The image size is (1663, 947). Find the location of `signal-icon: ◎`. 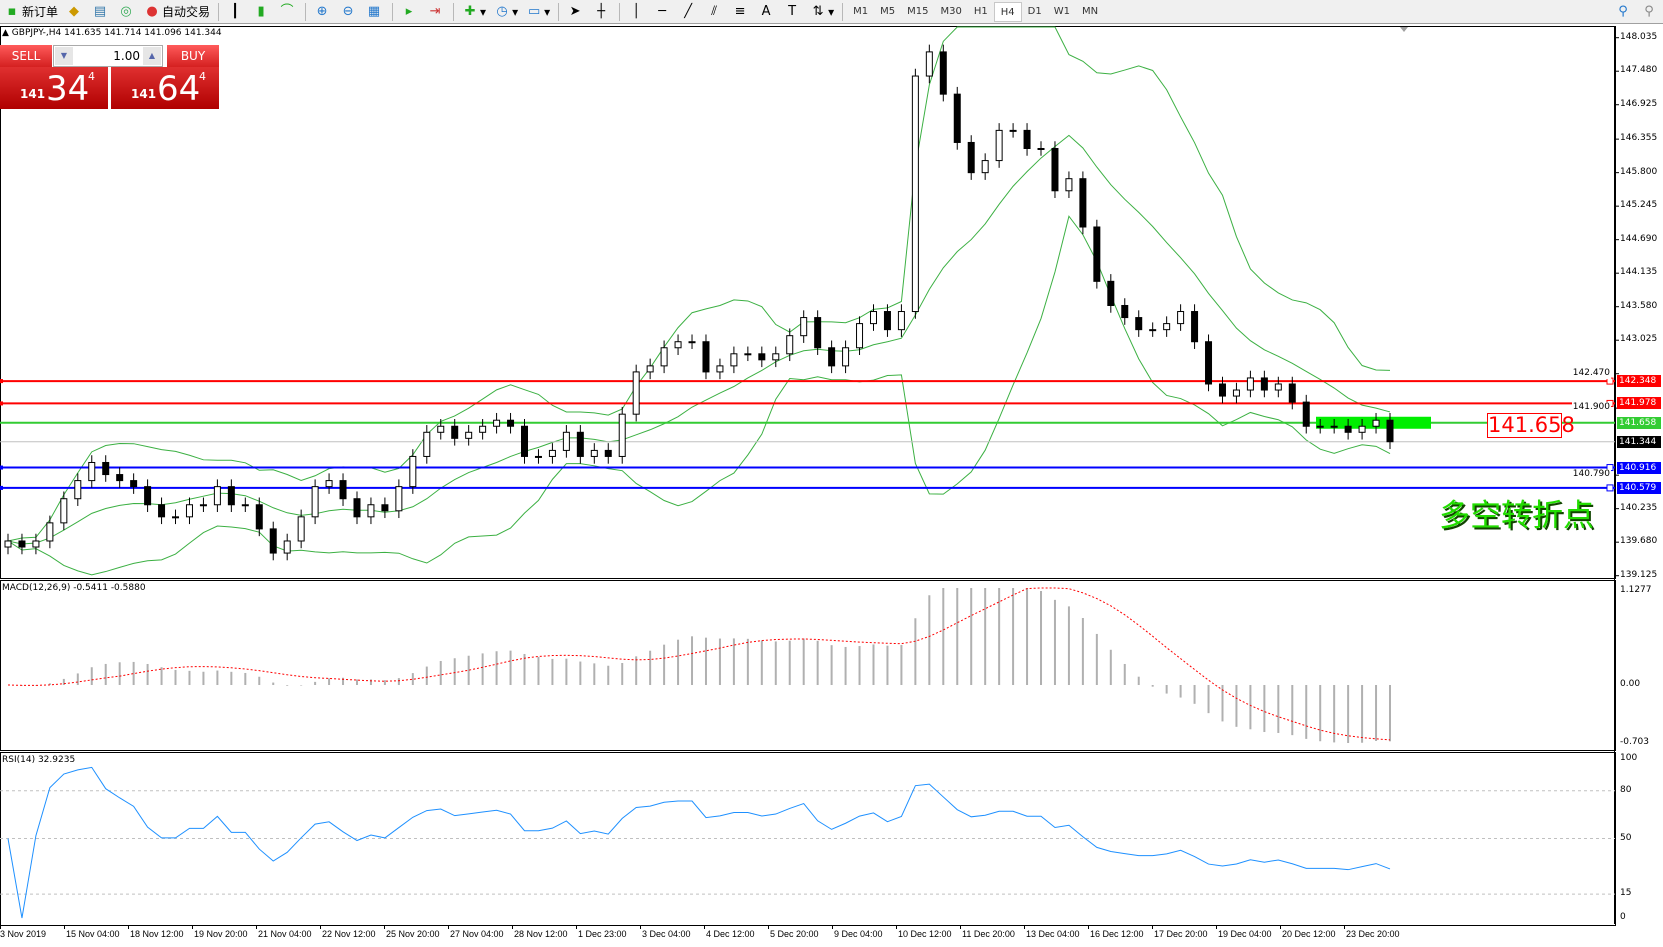

signal-icon: ◎ is located at coordinates (126, 11).